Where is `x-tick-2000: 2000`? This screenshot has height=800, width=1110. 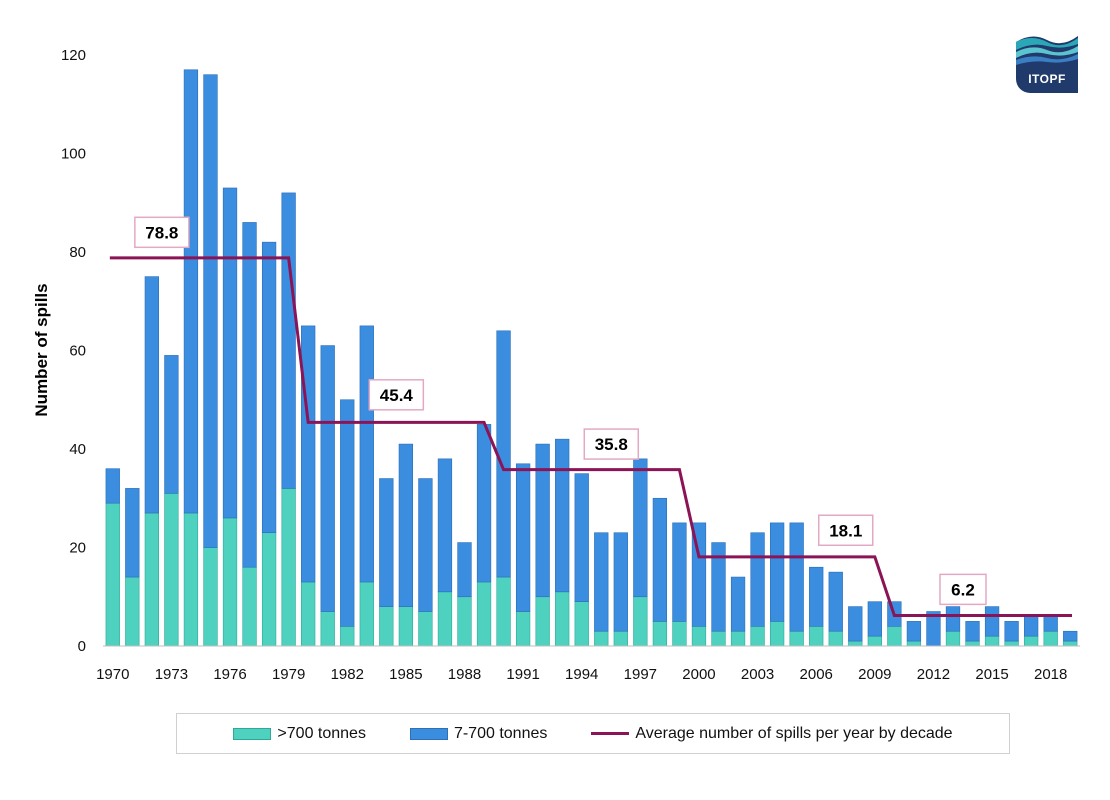 x-tick-2000: 2000 is located at coordinates (698, 674).